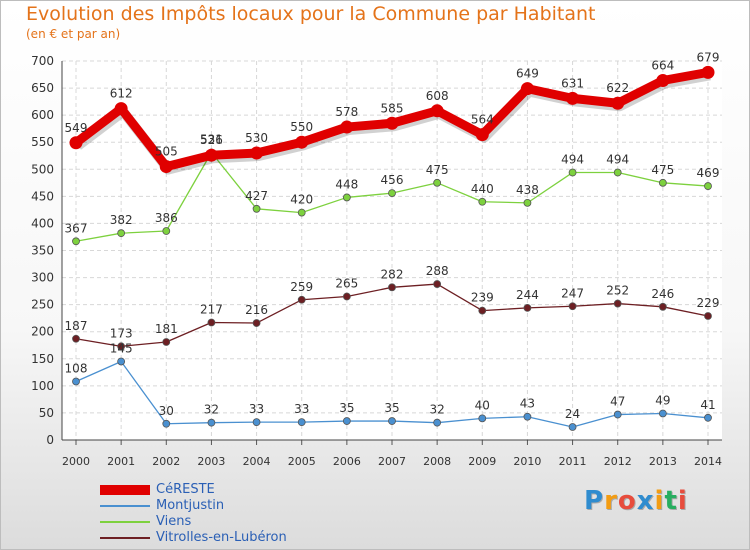  Describe the element at coordinates (527, 74) in the screenshot. I see `data-label: 649` at that location.